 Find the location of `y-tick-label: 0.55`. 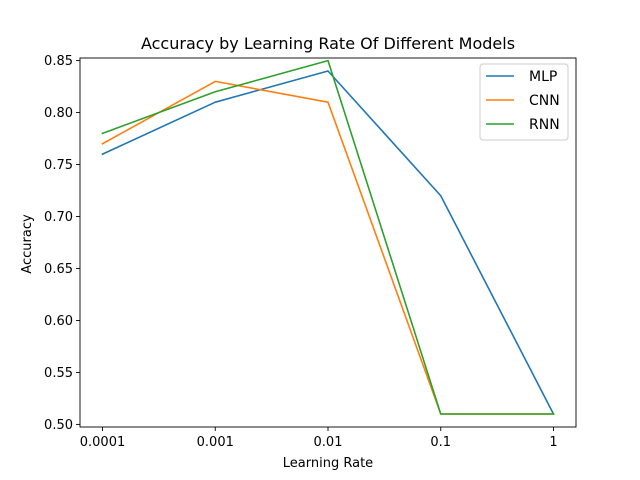

y-tick-label: 0.55 is located at coordinates (58, 373).